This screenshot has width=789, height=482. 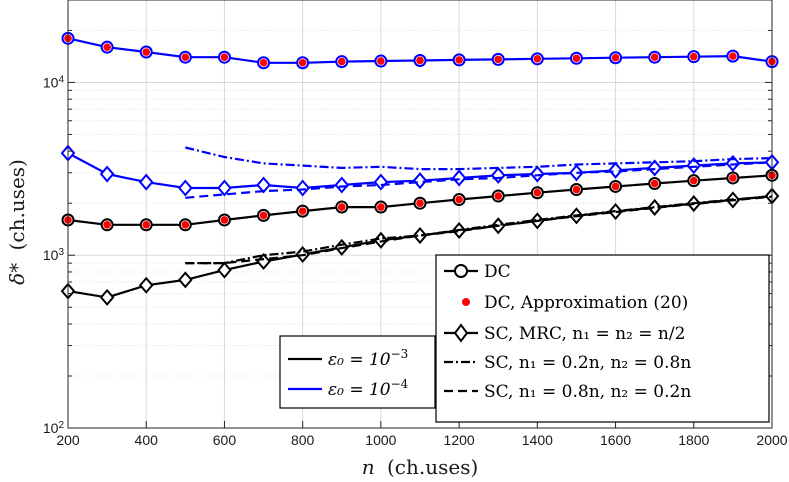 What do you see at coordinates (459, 440) in the screenshot?
I see `x-tick-label: 1200` at bounding box center [459, 440].